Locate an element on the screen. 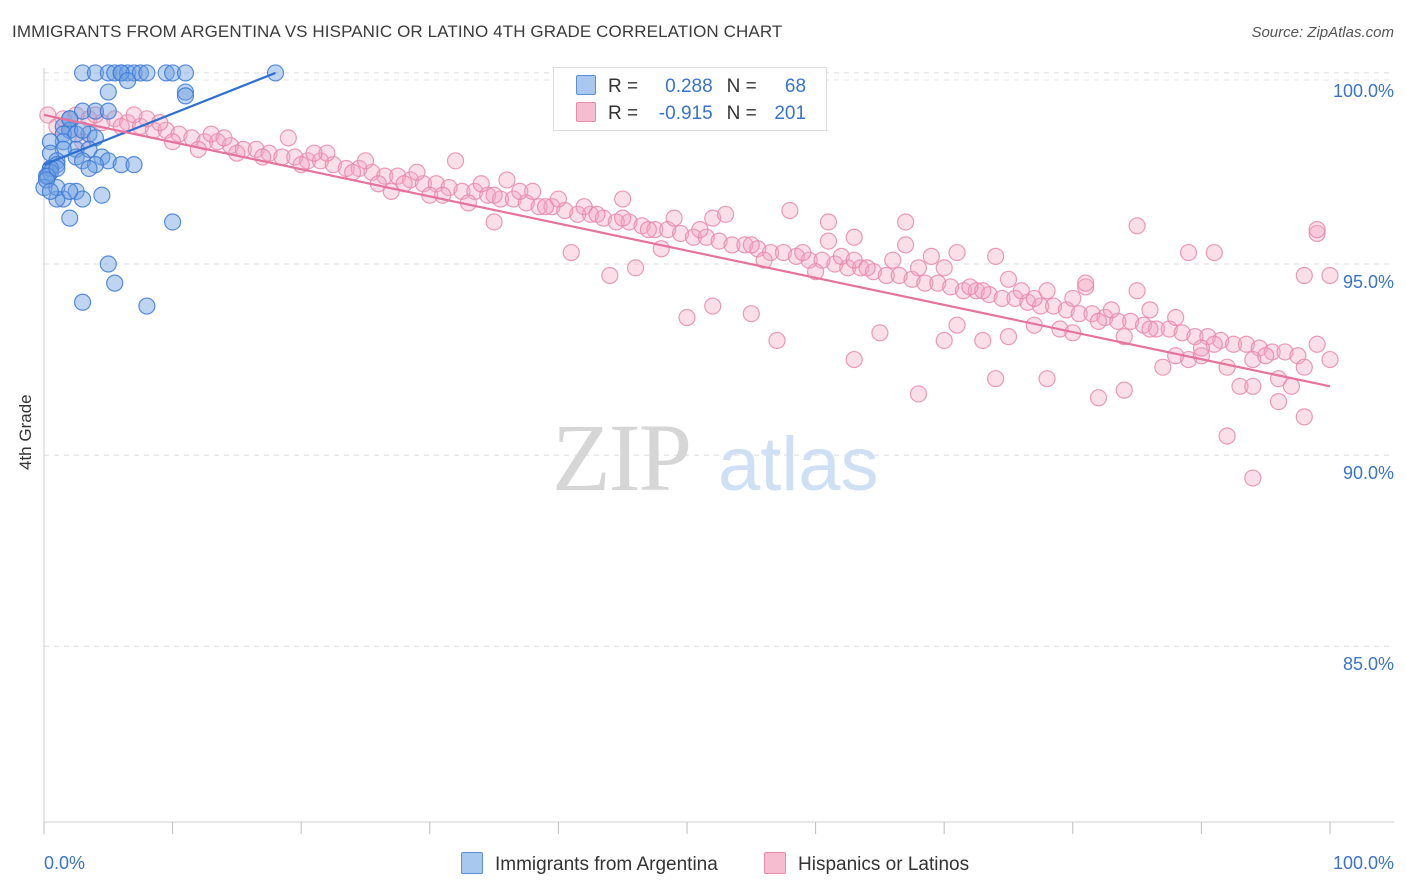 The image size is (1406, 892). watermark-zip: ZIP is located at coordinates (621, 457).